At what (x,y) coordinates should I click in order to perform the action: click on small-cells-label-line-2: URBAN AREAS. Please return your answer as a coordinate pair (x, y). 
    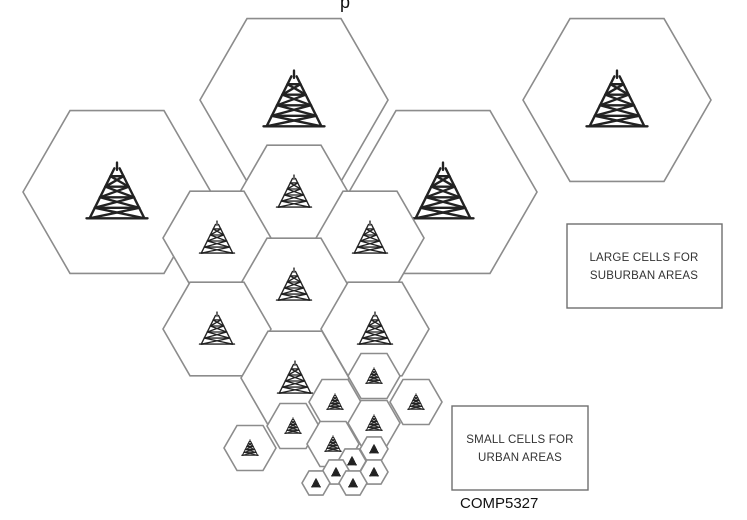
    Looking at the image, I should click on (520, 458).